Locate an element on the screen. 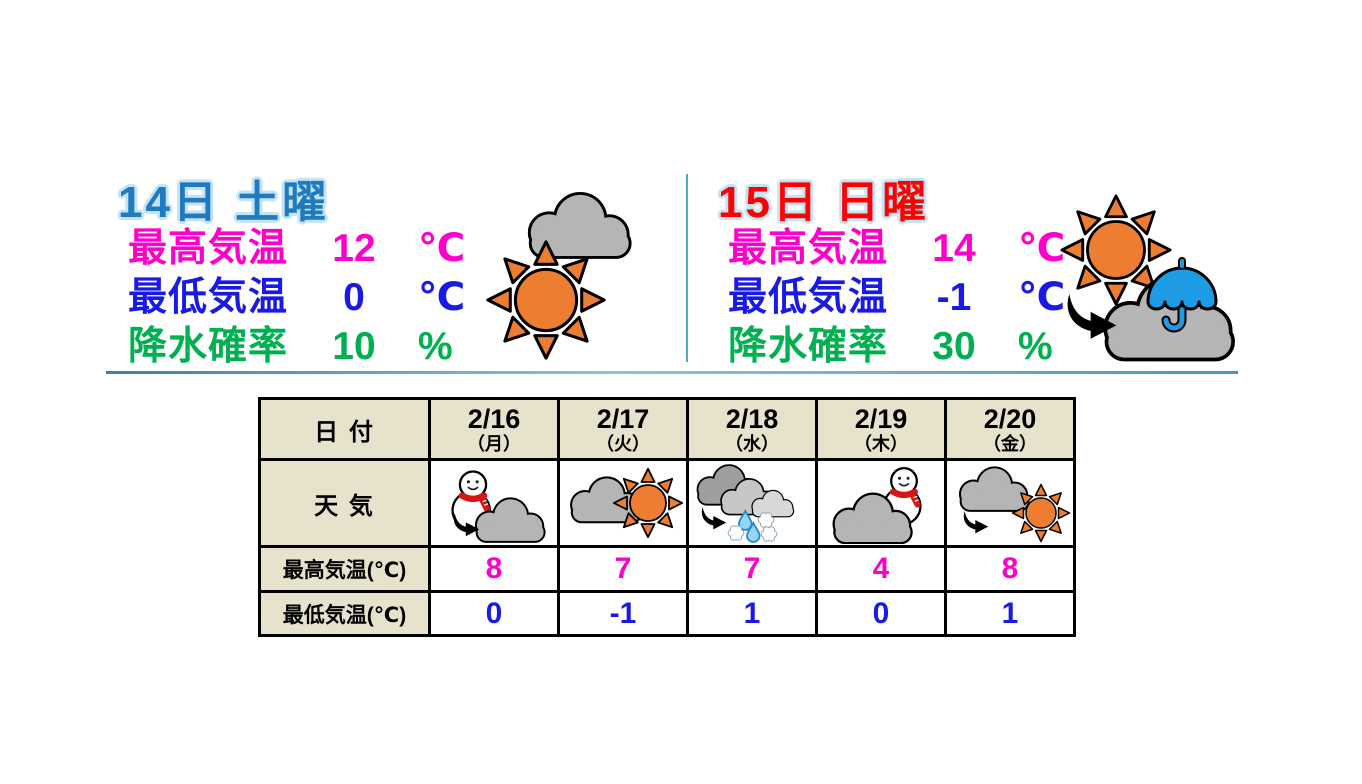 This screenshot has width=1362, height=784. cloudy-partly-sunny-icon is located at coordinates (622, 502).